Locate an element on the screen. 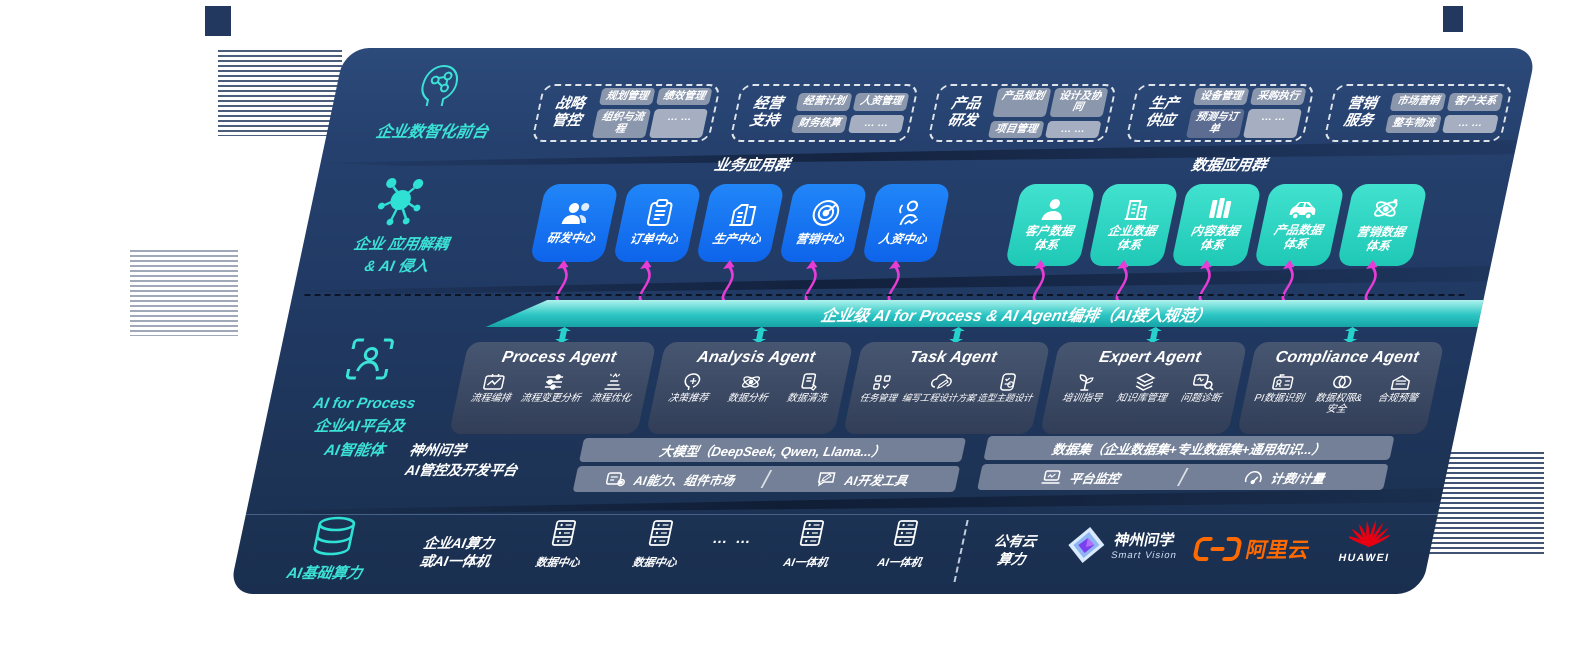  compute-database-icon is located at coordinates (334, 537).